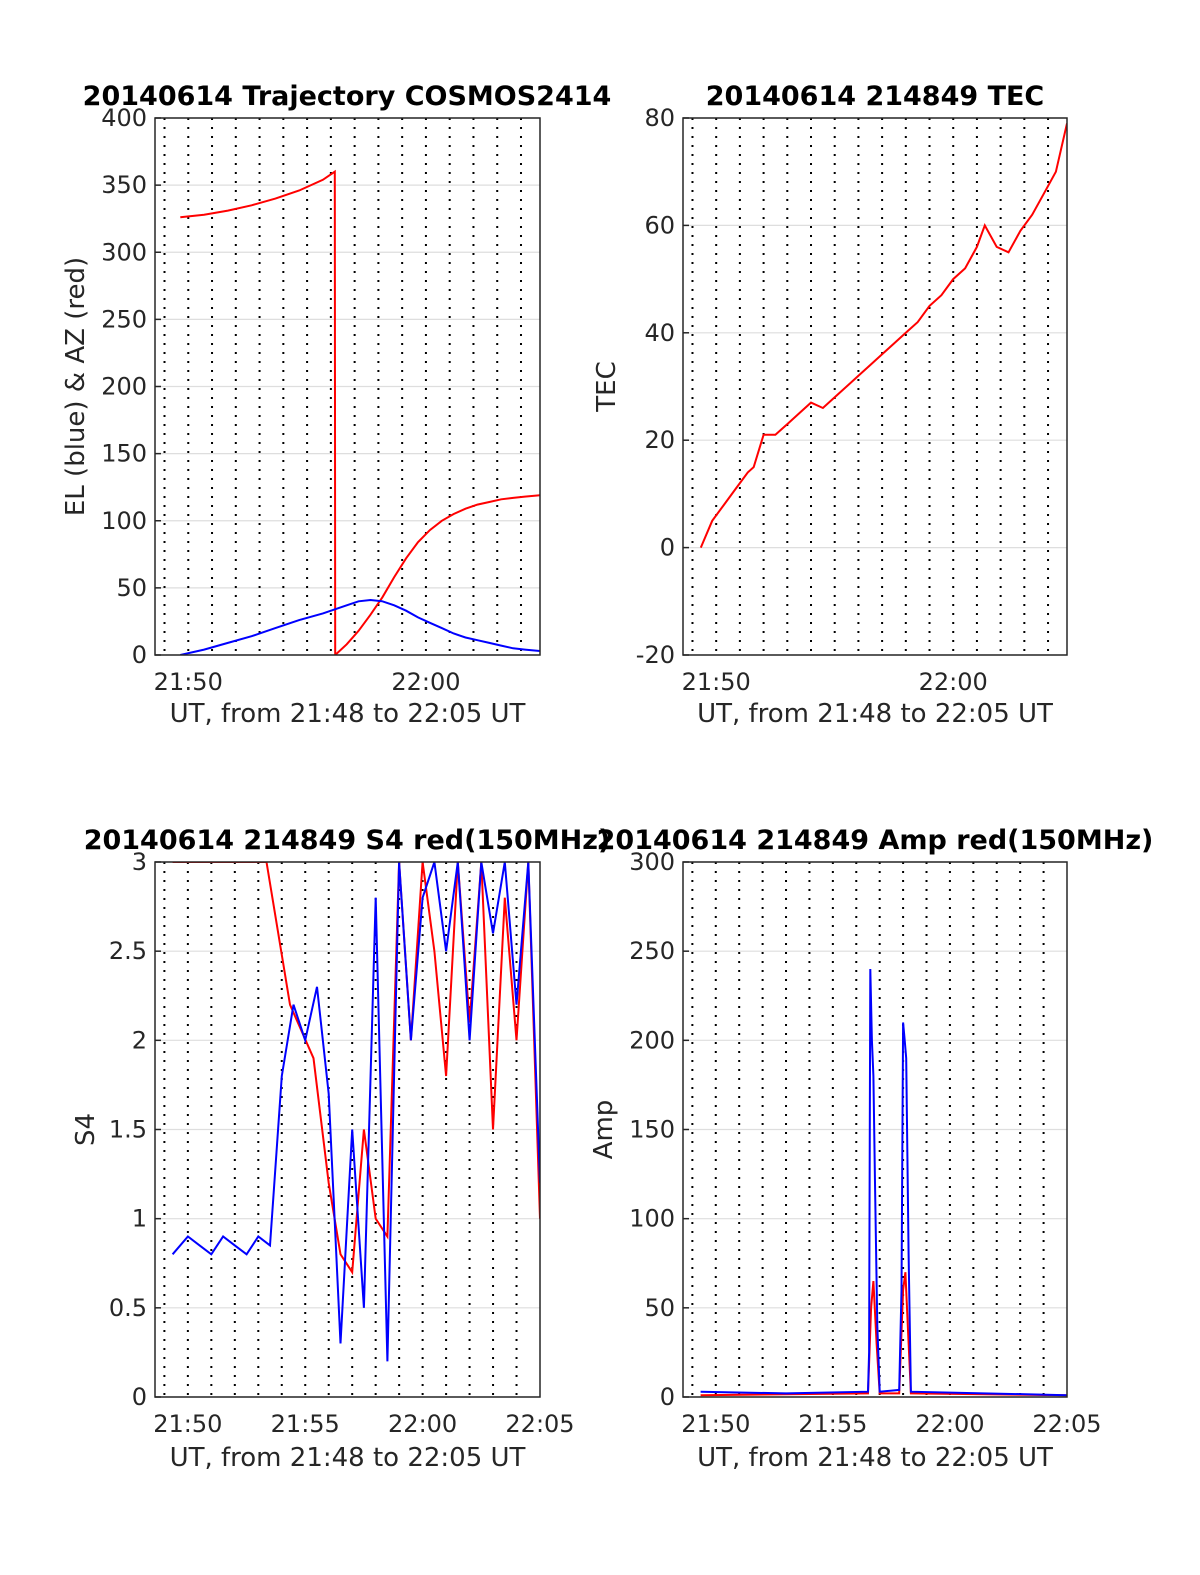  I want to click on chart-title: 20140614 214849 TEC, so click(875, 96).